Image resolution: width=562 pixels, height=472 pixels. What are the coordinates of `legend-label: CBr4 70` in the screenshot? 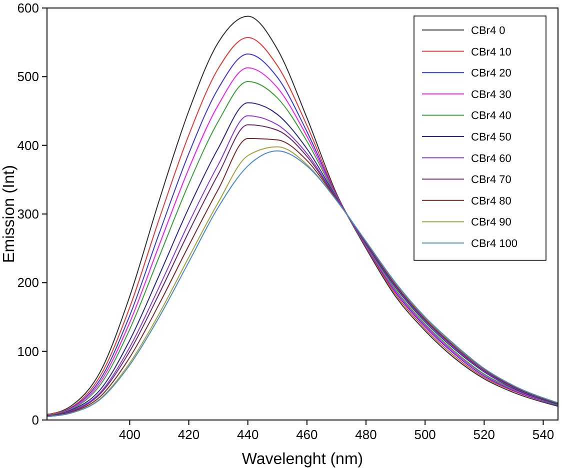 It's located at (491, 180).